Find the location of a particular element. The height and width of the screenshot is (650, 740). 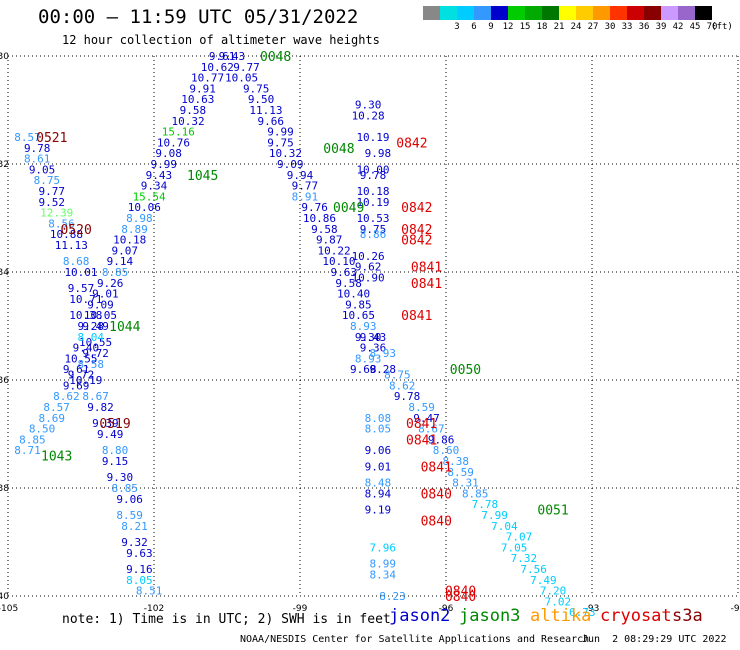

wave-height-label: 9.16 is located at coordinates (139, 569).